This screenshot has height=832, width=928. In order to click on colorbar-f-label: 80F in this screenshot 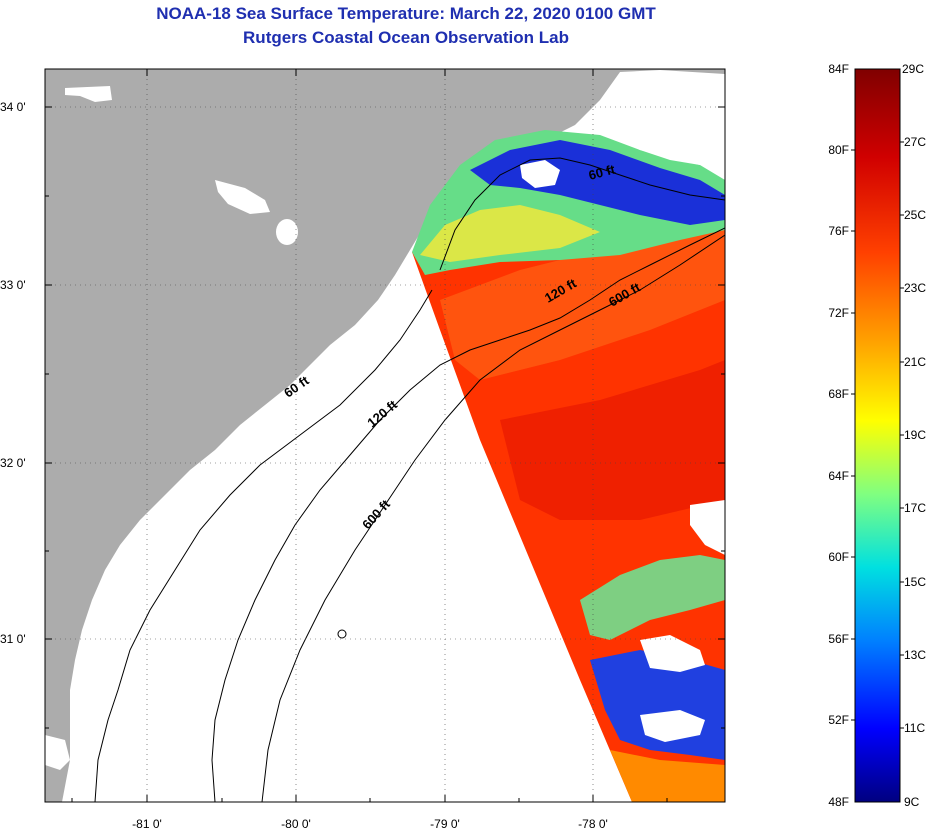, I will do `click(838, 150)`.